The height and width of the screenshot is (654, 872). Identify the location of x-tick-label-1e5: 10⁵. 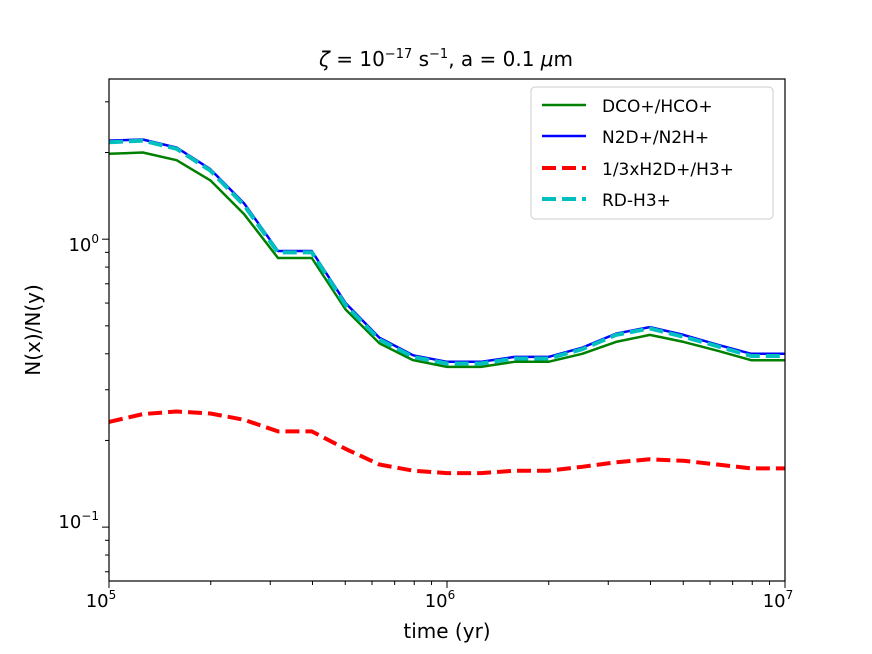
(101, 600).